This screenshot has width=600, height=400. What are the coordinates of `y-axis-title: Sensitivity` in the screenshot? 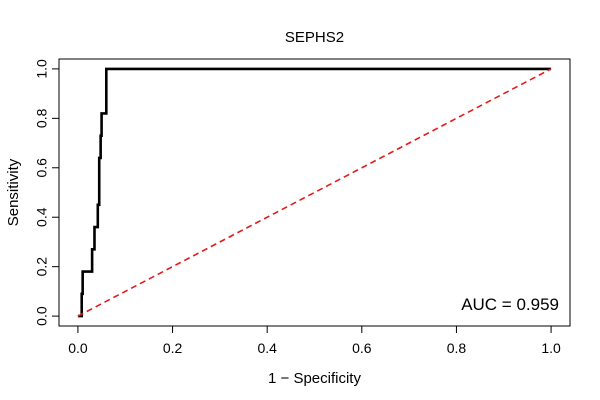 It's located at (13, 192).